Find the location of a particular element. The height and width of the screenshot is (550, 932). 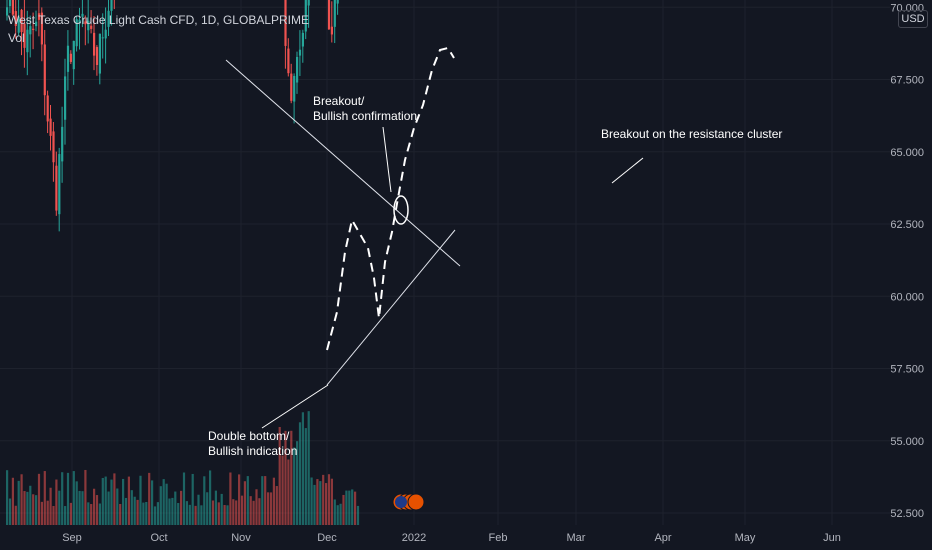

x-tick-label: Sep is located at coordinates (72, 538).